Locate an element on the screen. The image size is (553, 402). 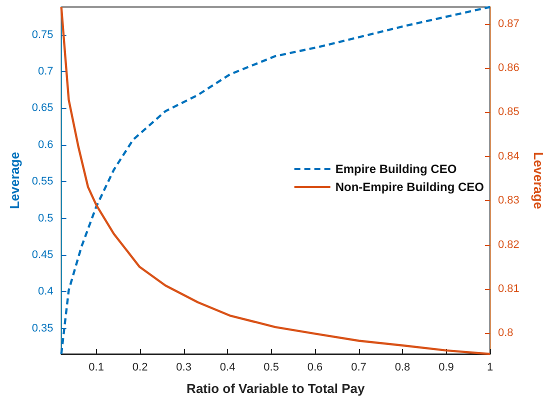
x-tick-label: 0.2 is located at coordinates (140, 368).